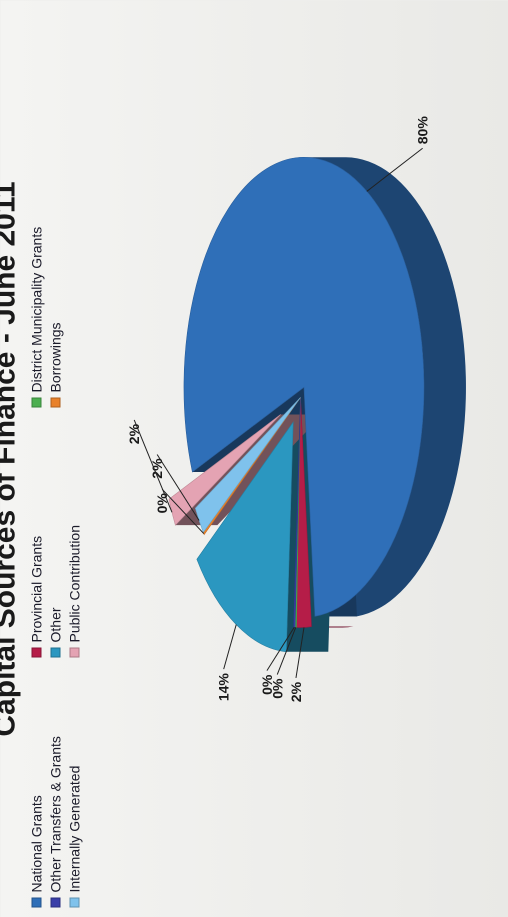 This screenshot has width=508, height=917. What do you see at coordinates (422, 129) in the screenshot?
I see `data-label: 80%` at bounding box center [422, 129].